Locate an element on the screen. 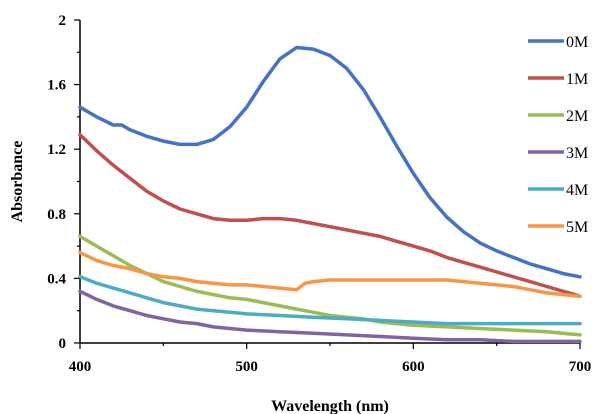 This screenshot has height=414, width=598. y-tick-label: 0 is located at coordinates (63, 344).